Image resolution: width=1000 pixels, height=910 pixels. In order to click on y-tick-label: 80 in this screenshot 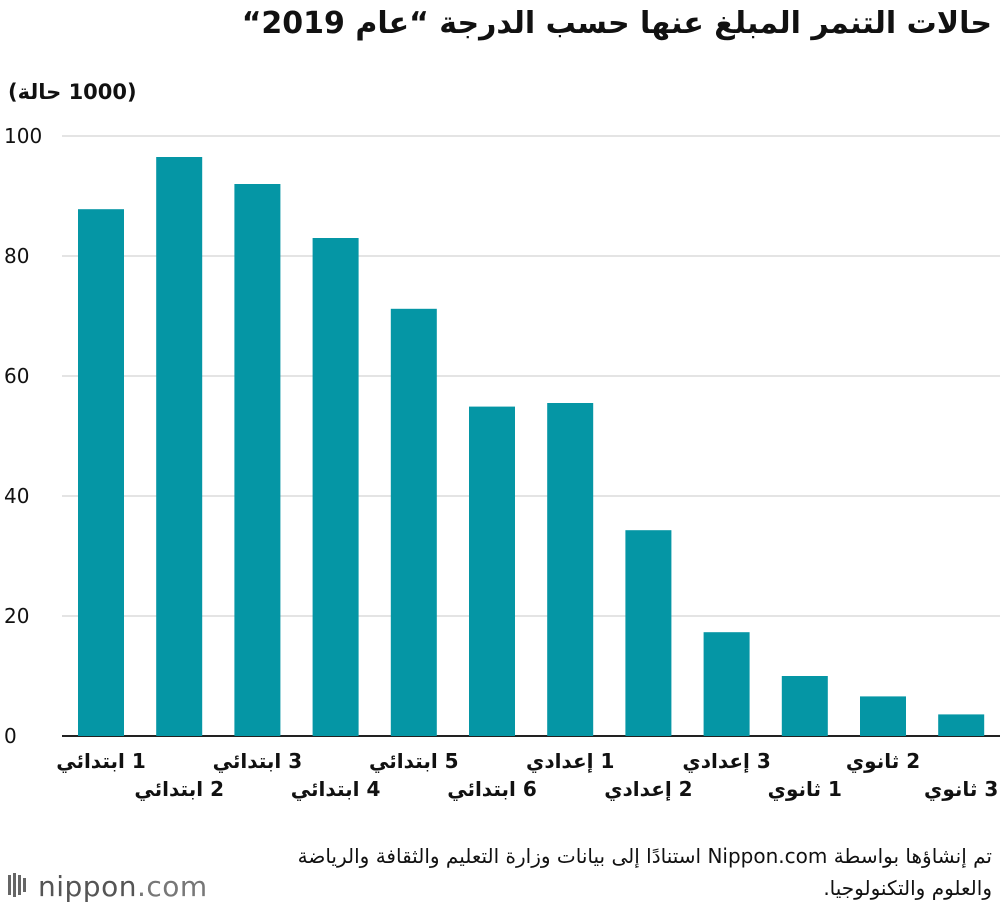, I will do `click(16, 256)`.